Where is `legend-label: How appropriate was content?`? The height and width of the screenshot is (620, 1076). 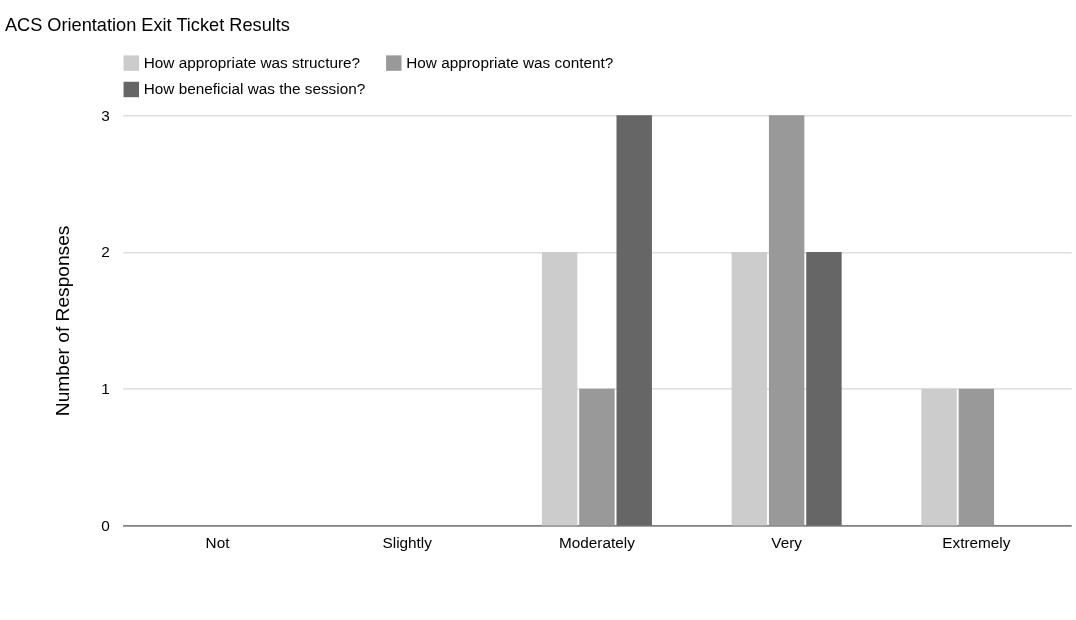 legend-label: How appropriate was content? is located at coordinates (510, 62).